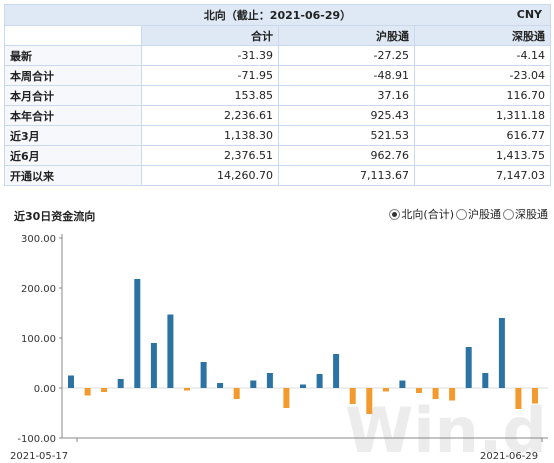 This screenshot has height=463, width=554. Describe the element at coordinates (446, 428) in the screenshot. I see `wind-watermark: Win.d` at that location.